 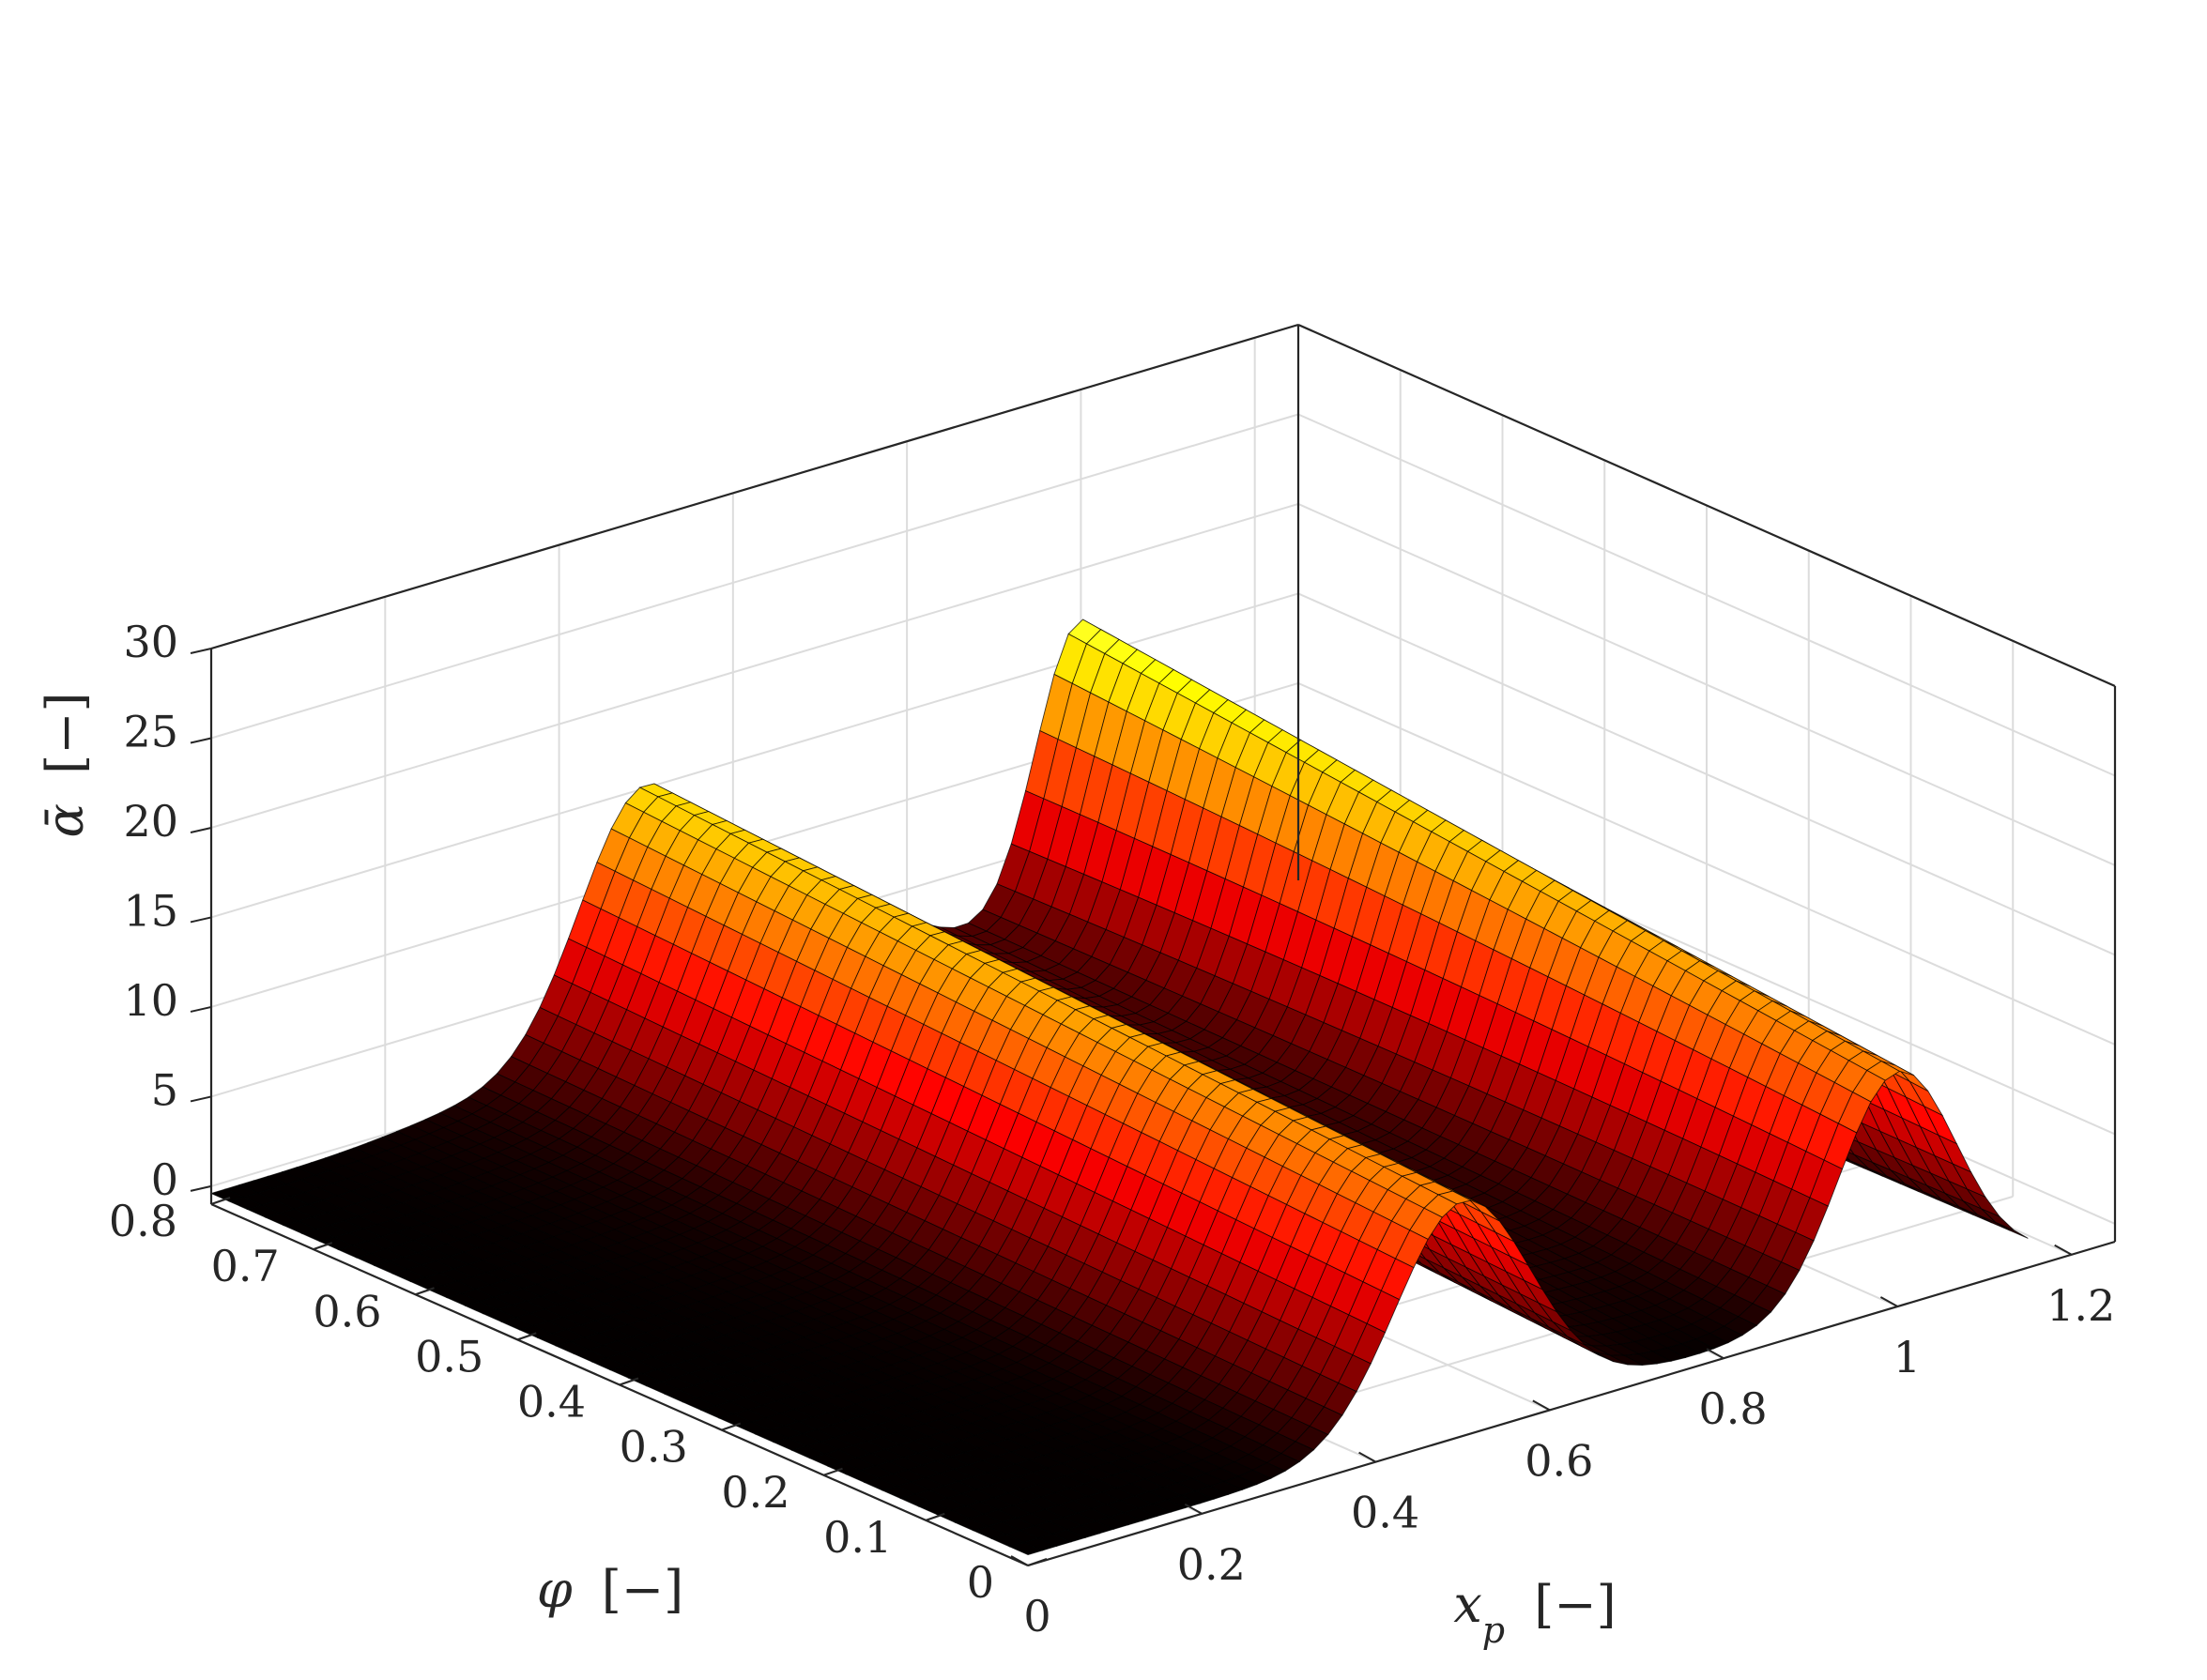 I want to click on y-tick-label: 0.7, so click(x=245, y=1266).